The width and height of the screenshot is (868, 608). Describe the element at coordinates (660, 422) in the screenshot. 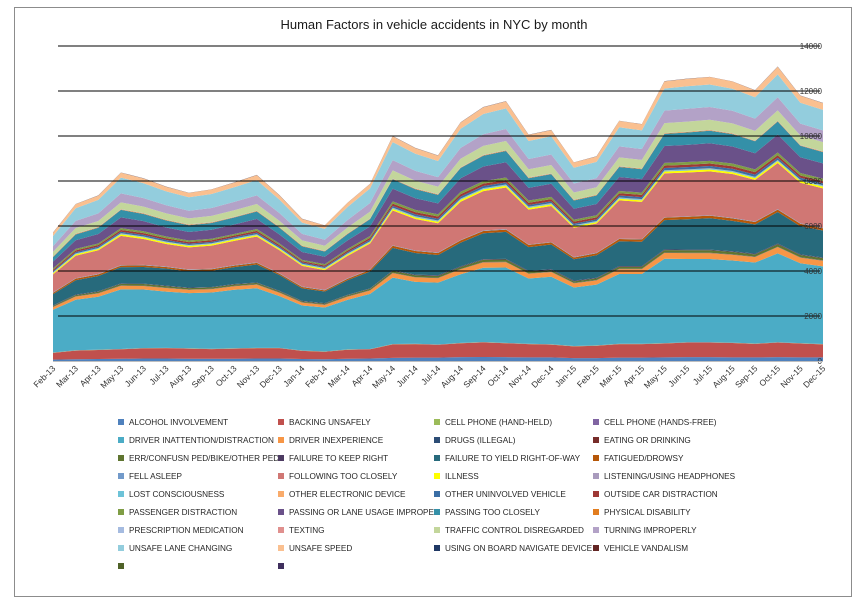

I see `legend-label: CELL PHONE (HANDS-FREE)` at that location.